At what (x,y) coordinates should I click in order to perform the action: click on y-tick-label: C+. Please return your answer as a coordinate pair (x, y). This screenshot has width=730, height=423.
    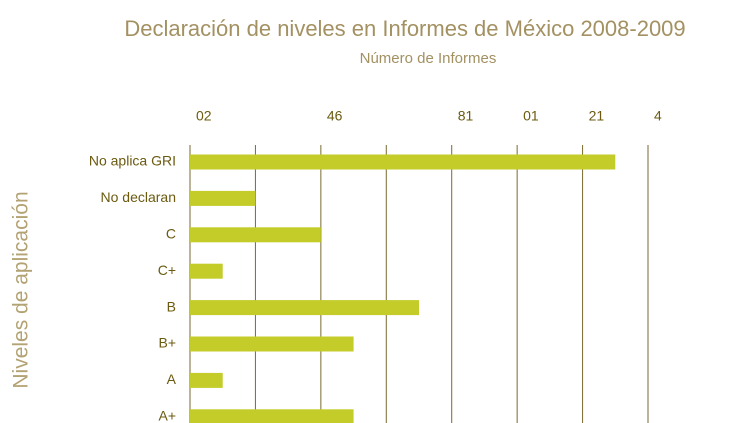
    Looking at the image, I should click on (167, 270).